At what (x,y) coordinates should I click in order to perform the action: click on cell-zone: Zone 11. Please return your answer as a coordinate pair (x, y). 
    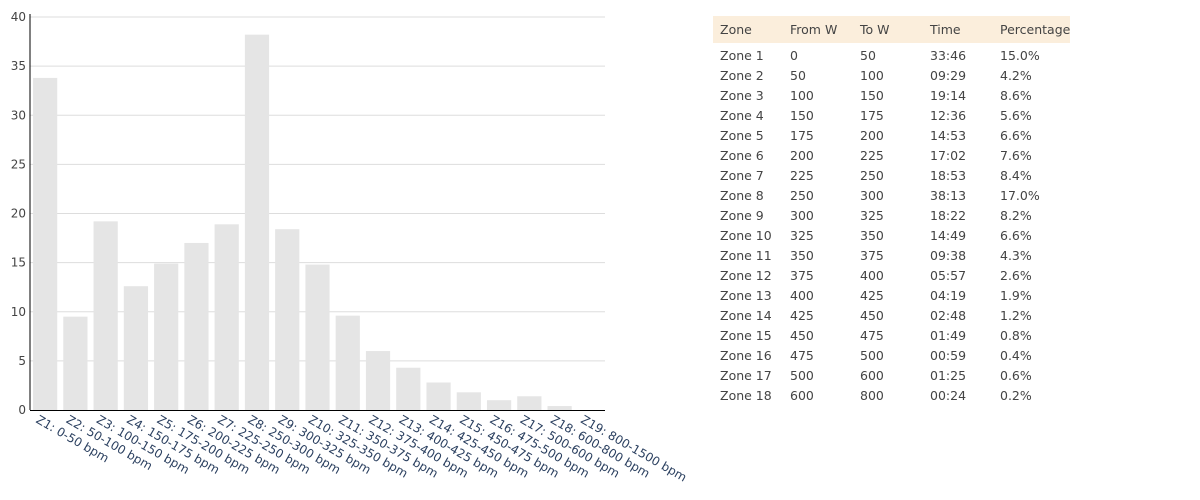
    Looking at the image, I should click on (746, 255).